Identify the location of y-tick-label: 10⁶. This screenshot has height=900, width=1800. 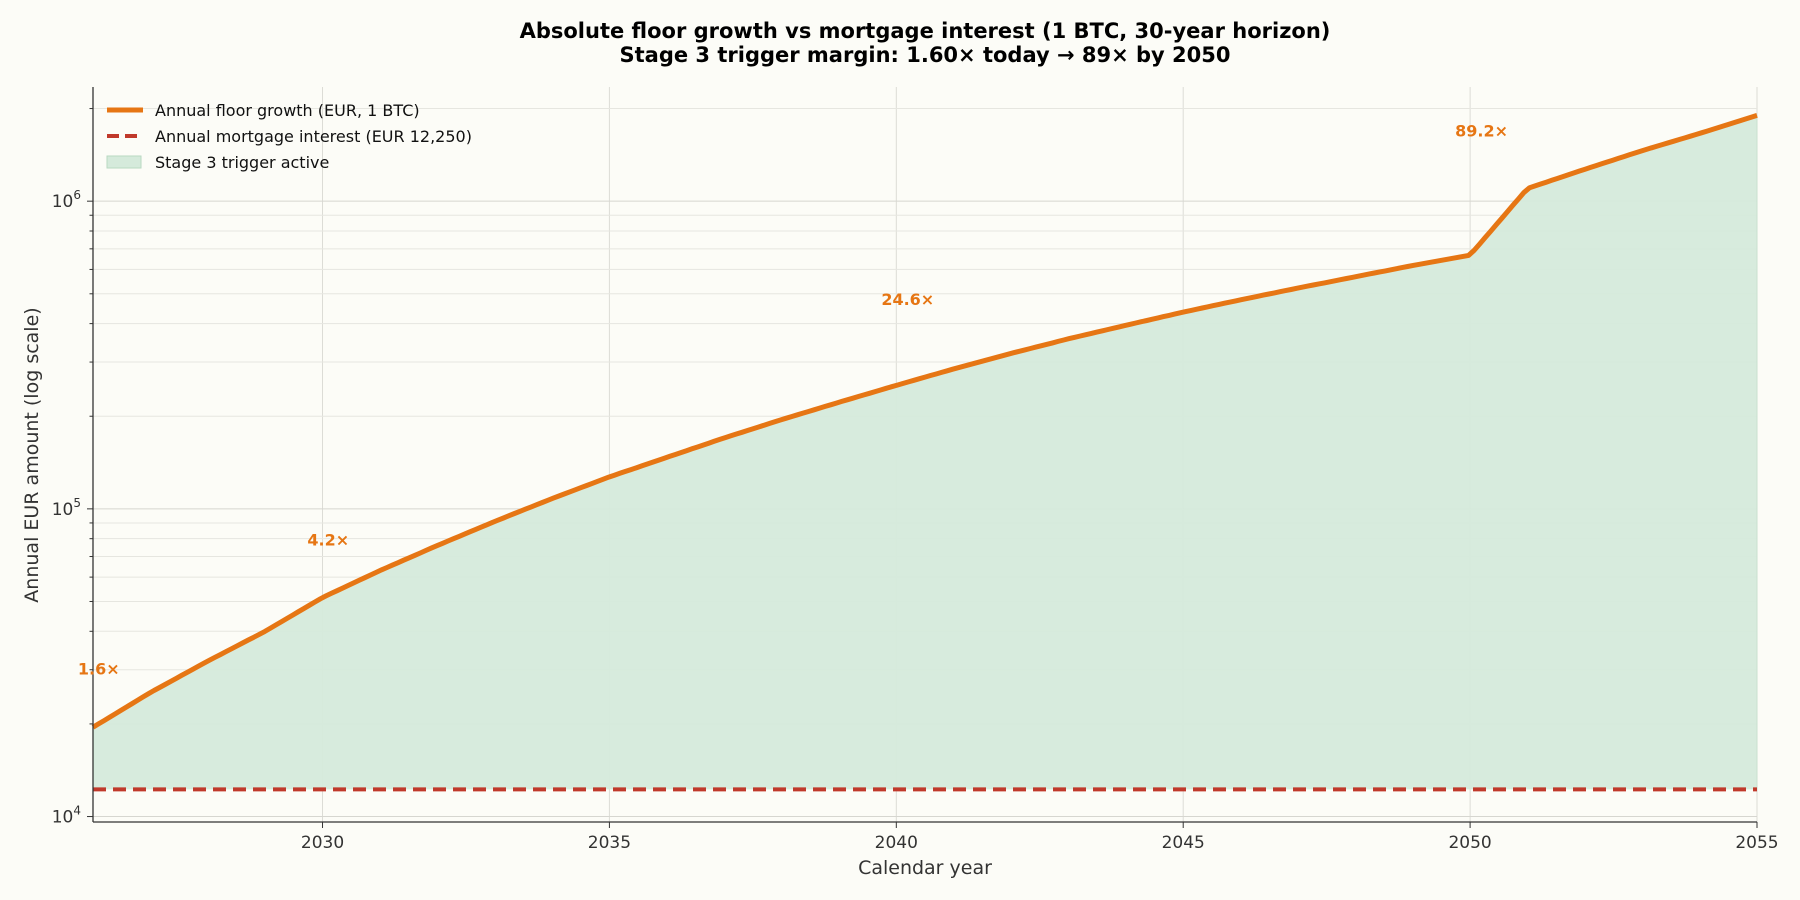
(66, 200).